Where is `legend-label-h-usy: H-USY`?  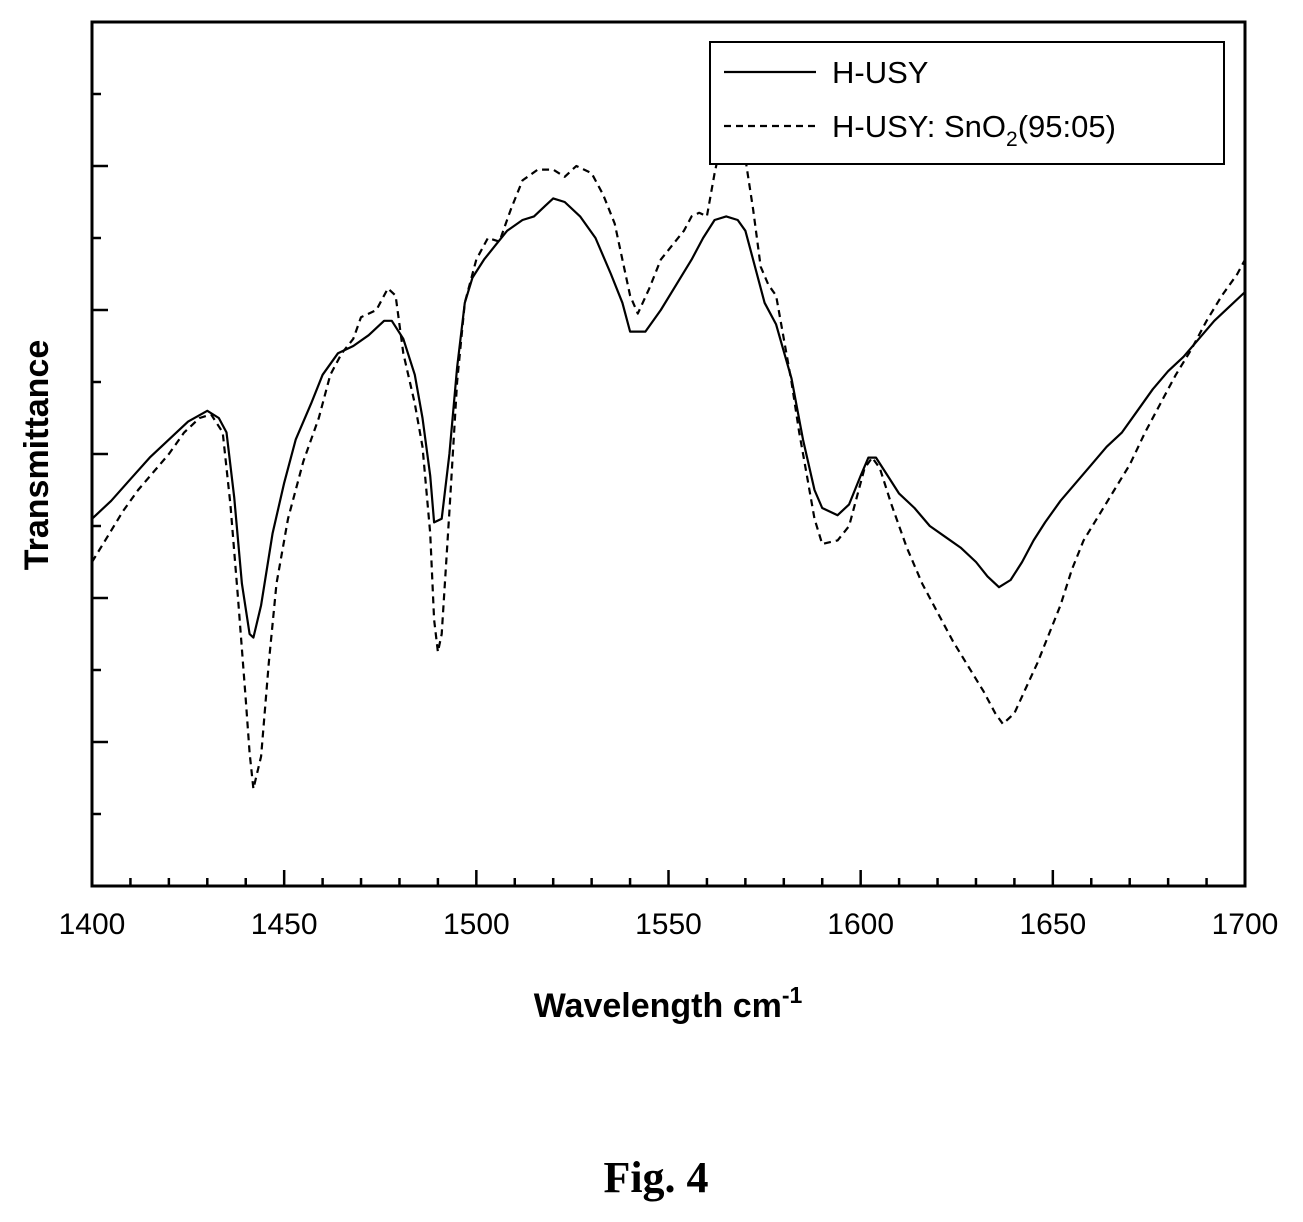
legend-label-h-usy: H-USY is located at coordinates (880, 72).